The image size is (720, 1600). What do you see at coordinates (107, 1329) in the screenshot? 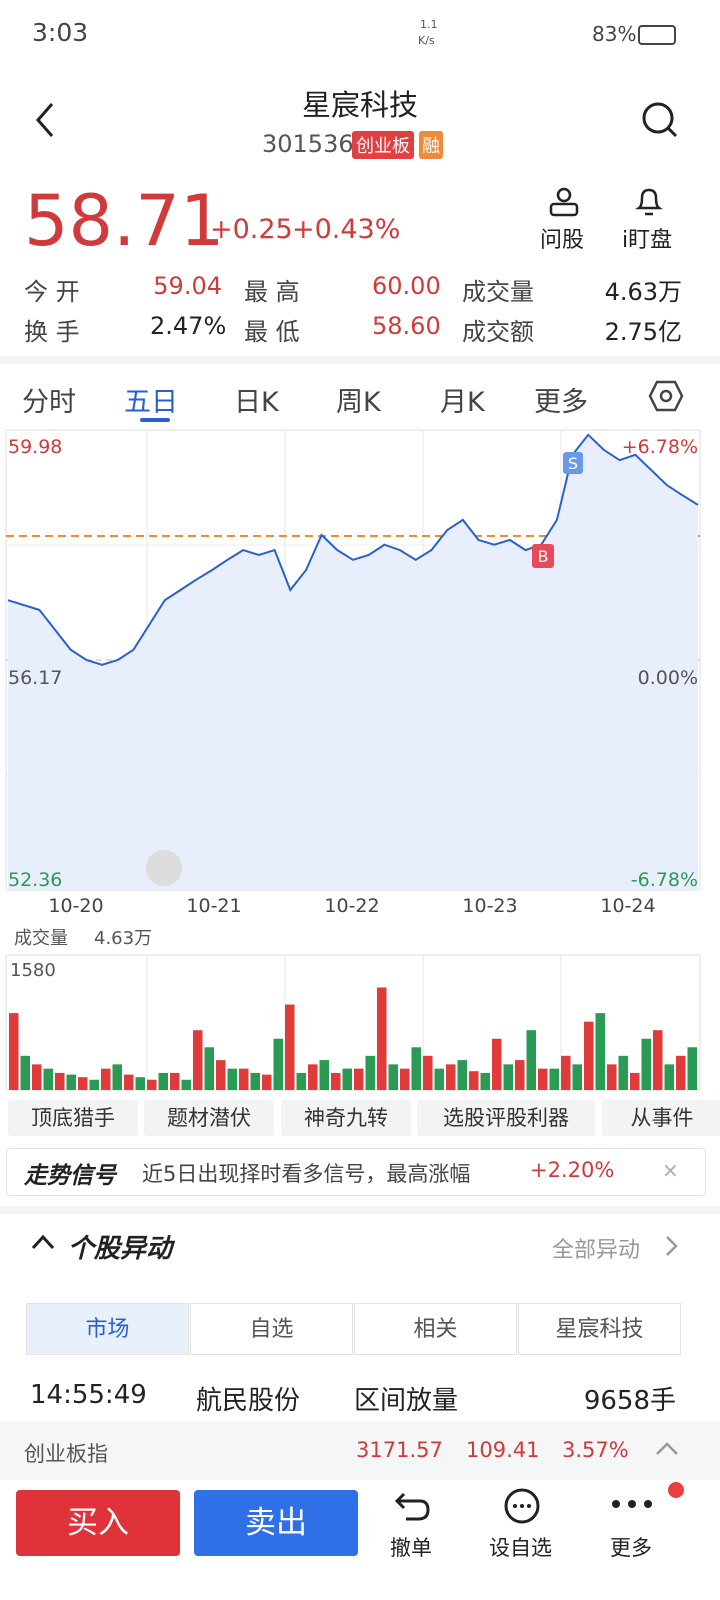
I see `subtab: 市场` at bounding box center [107, 1329].